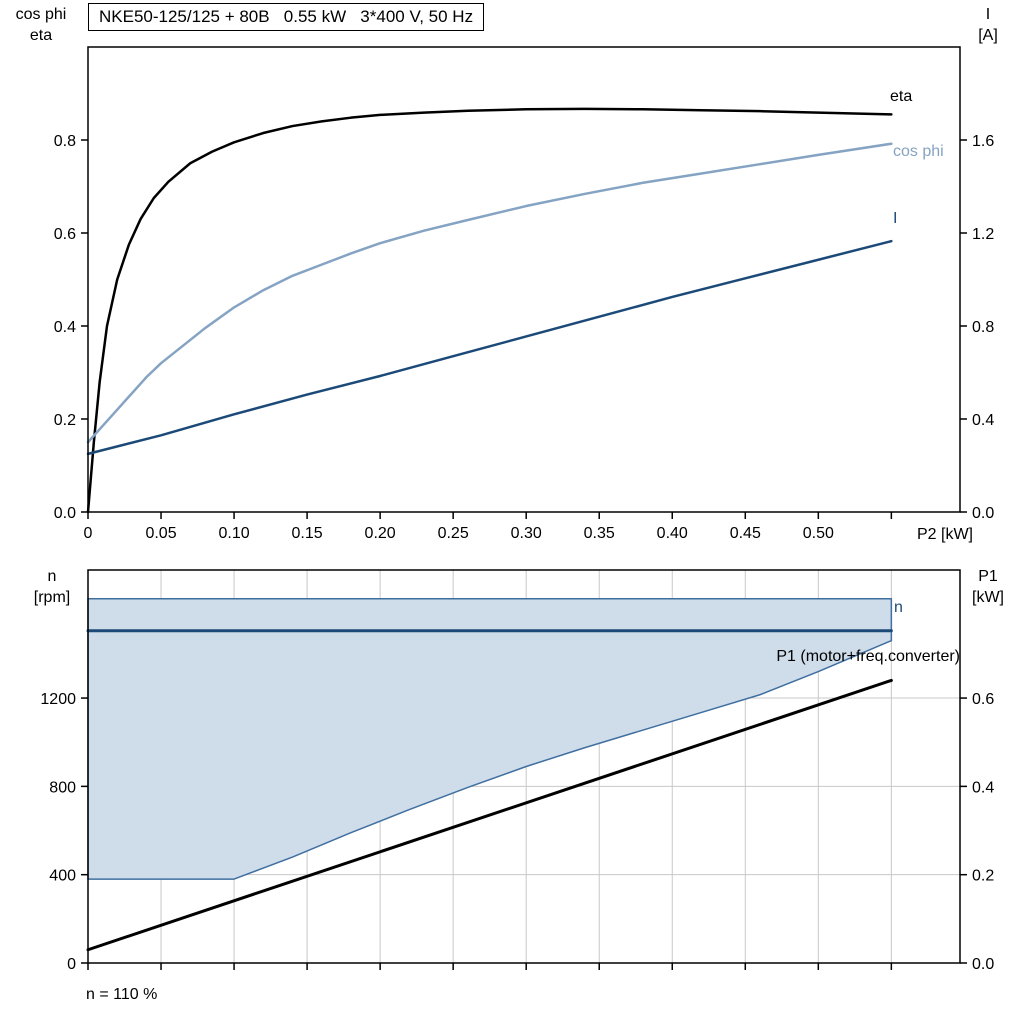  What do you see at coordinates (160, 533) in the screenshot?
I see `svg-text: 0.05` at bounding box center [160, 533].